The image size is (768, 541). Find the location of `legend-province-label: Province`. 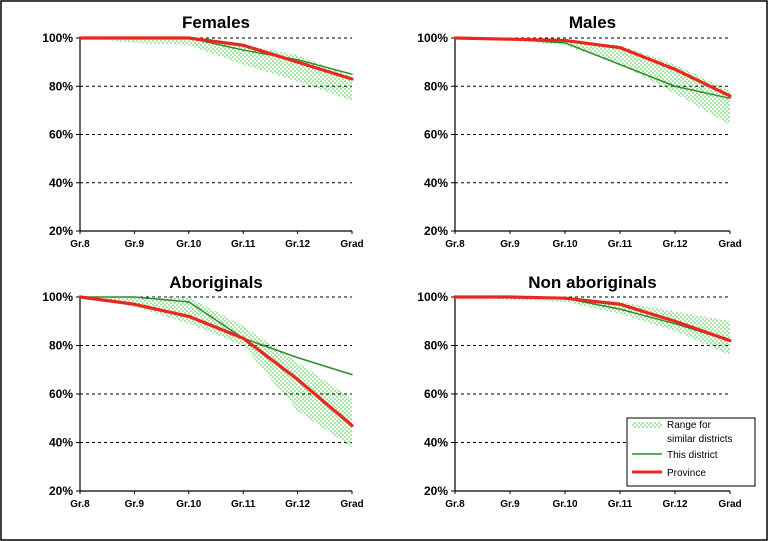

legend-province-label: Province is located at coordinates (686, 473).